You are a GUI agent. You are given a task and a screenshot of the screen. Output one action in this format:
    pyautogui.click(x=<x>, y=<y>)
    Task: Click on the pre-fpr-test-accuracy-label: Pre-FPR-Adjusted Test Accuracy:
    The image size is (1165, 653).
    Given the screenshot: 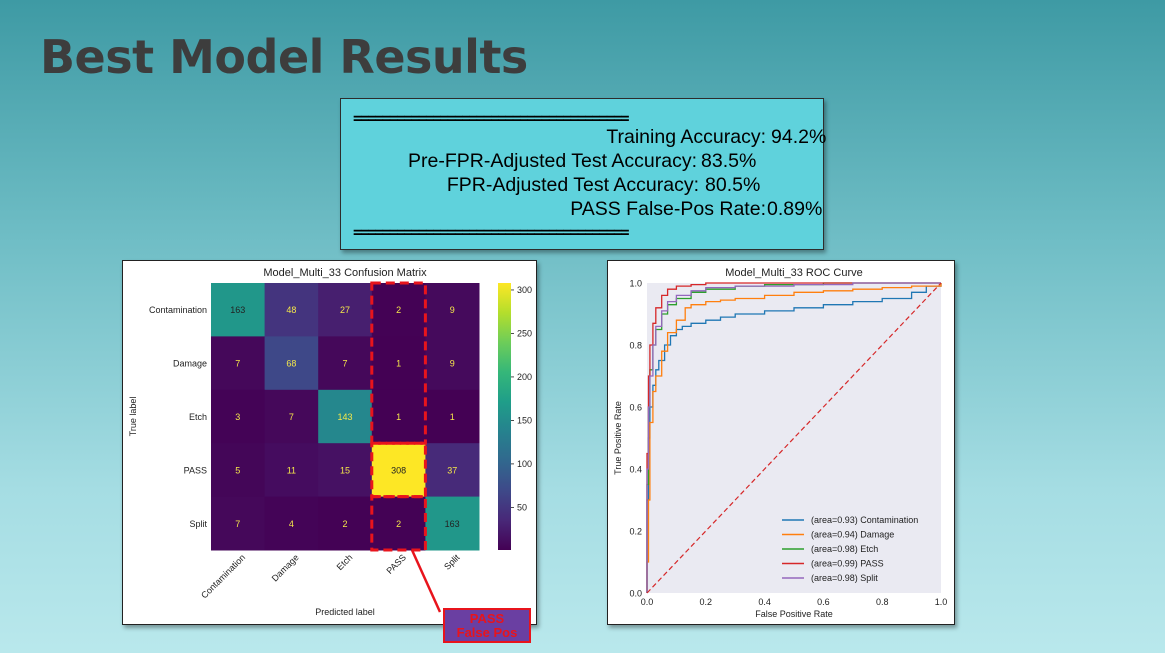 What is the action you would take?
    pyautogui.click(x=552, y=161)
    